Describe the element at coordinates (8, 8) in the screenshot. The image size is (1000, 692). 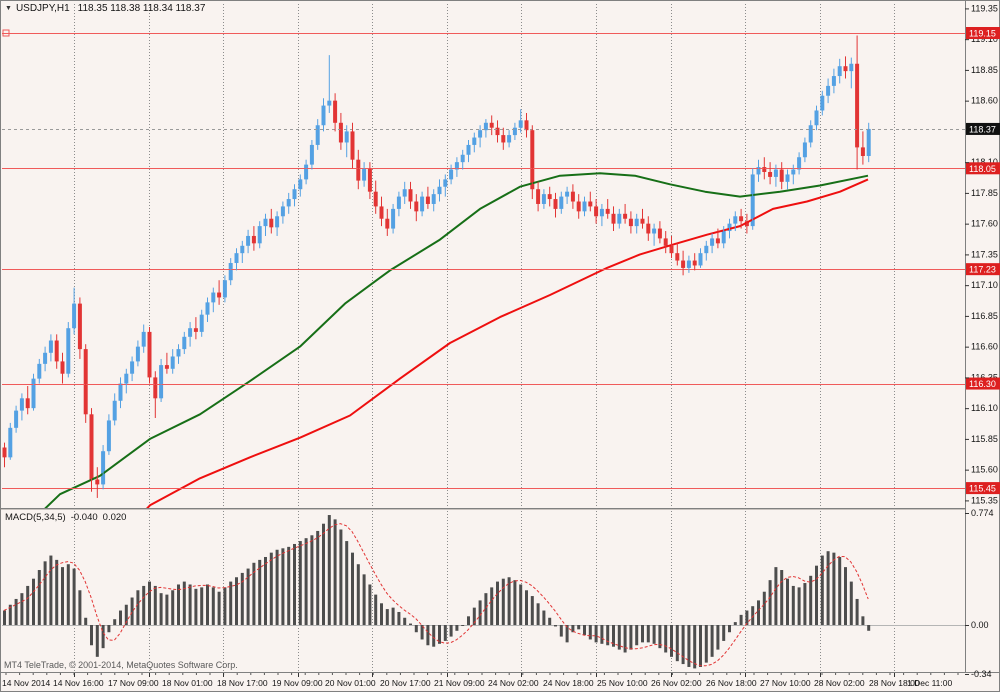
I see `collapse-arrow-icon: ▼` at that location.